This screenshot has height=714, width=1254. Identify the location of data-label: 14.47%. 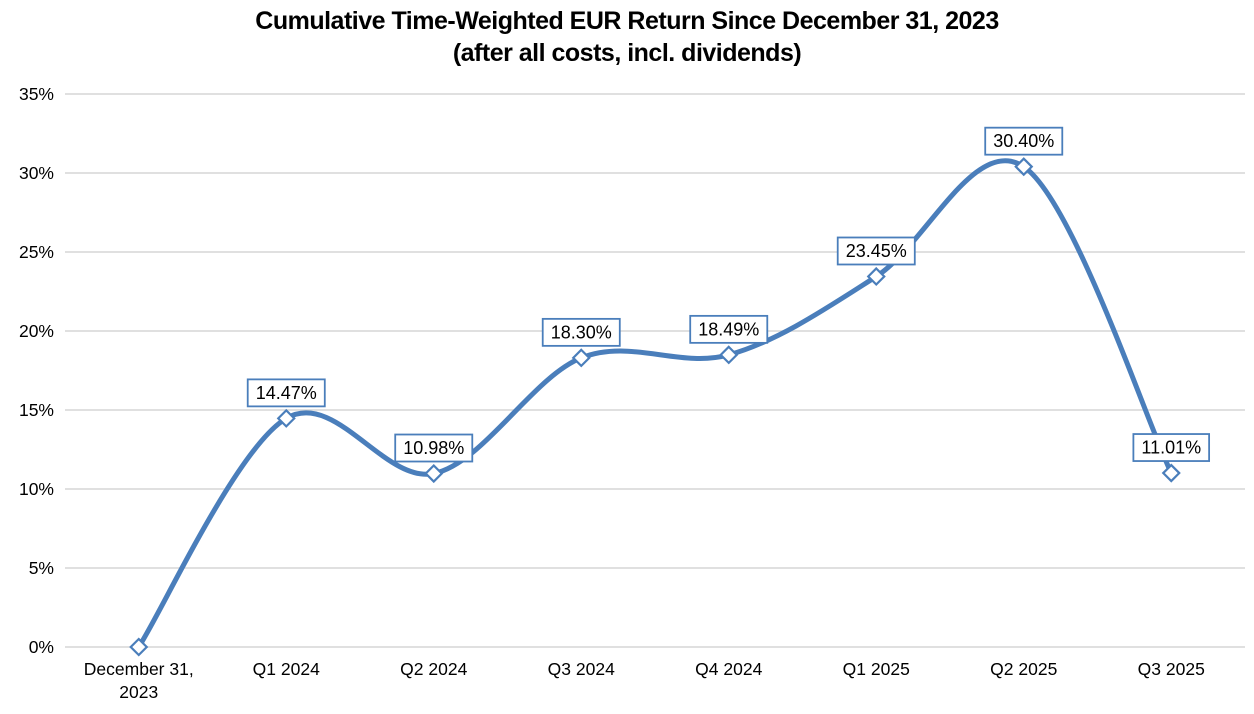
(286, 393).